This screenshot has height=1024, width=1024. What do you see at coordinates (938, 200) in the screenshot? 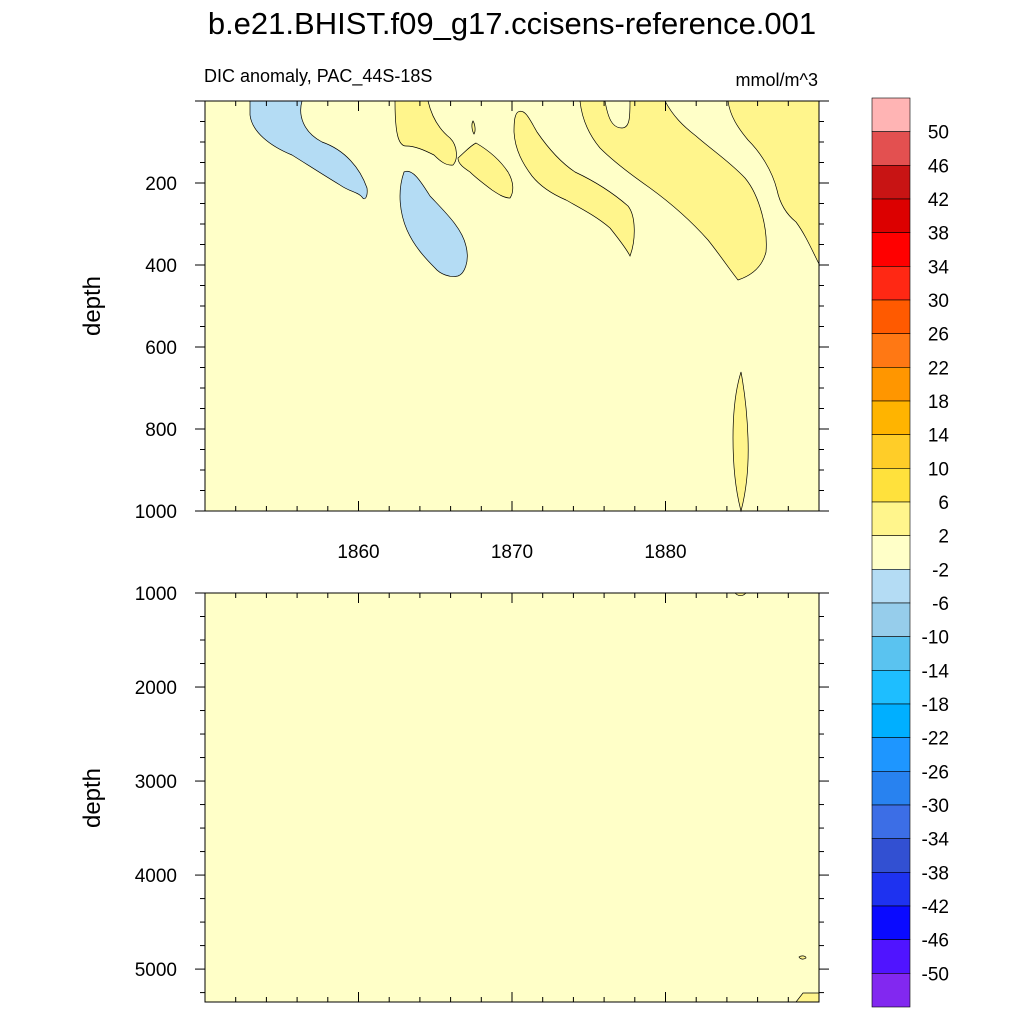
I see `colorbar-label: 42` at bounding box center [938, 200].